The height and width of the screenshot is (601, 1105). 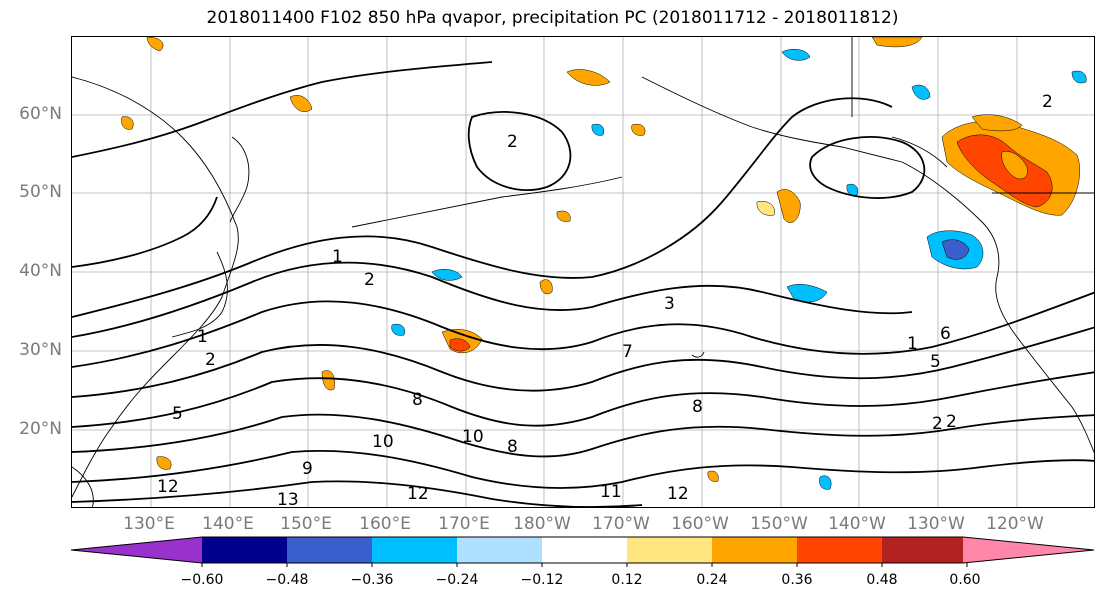 I want to click on colorbar-tick-048: 0.48, so click(x=882, y=580).